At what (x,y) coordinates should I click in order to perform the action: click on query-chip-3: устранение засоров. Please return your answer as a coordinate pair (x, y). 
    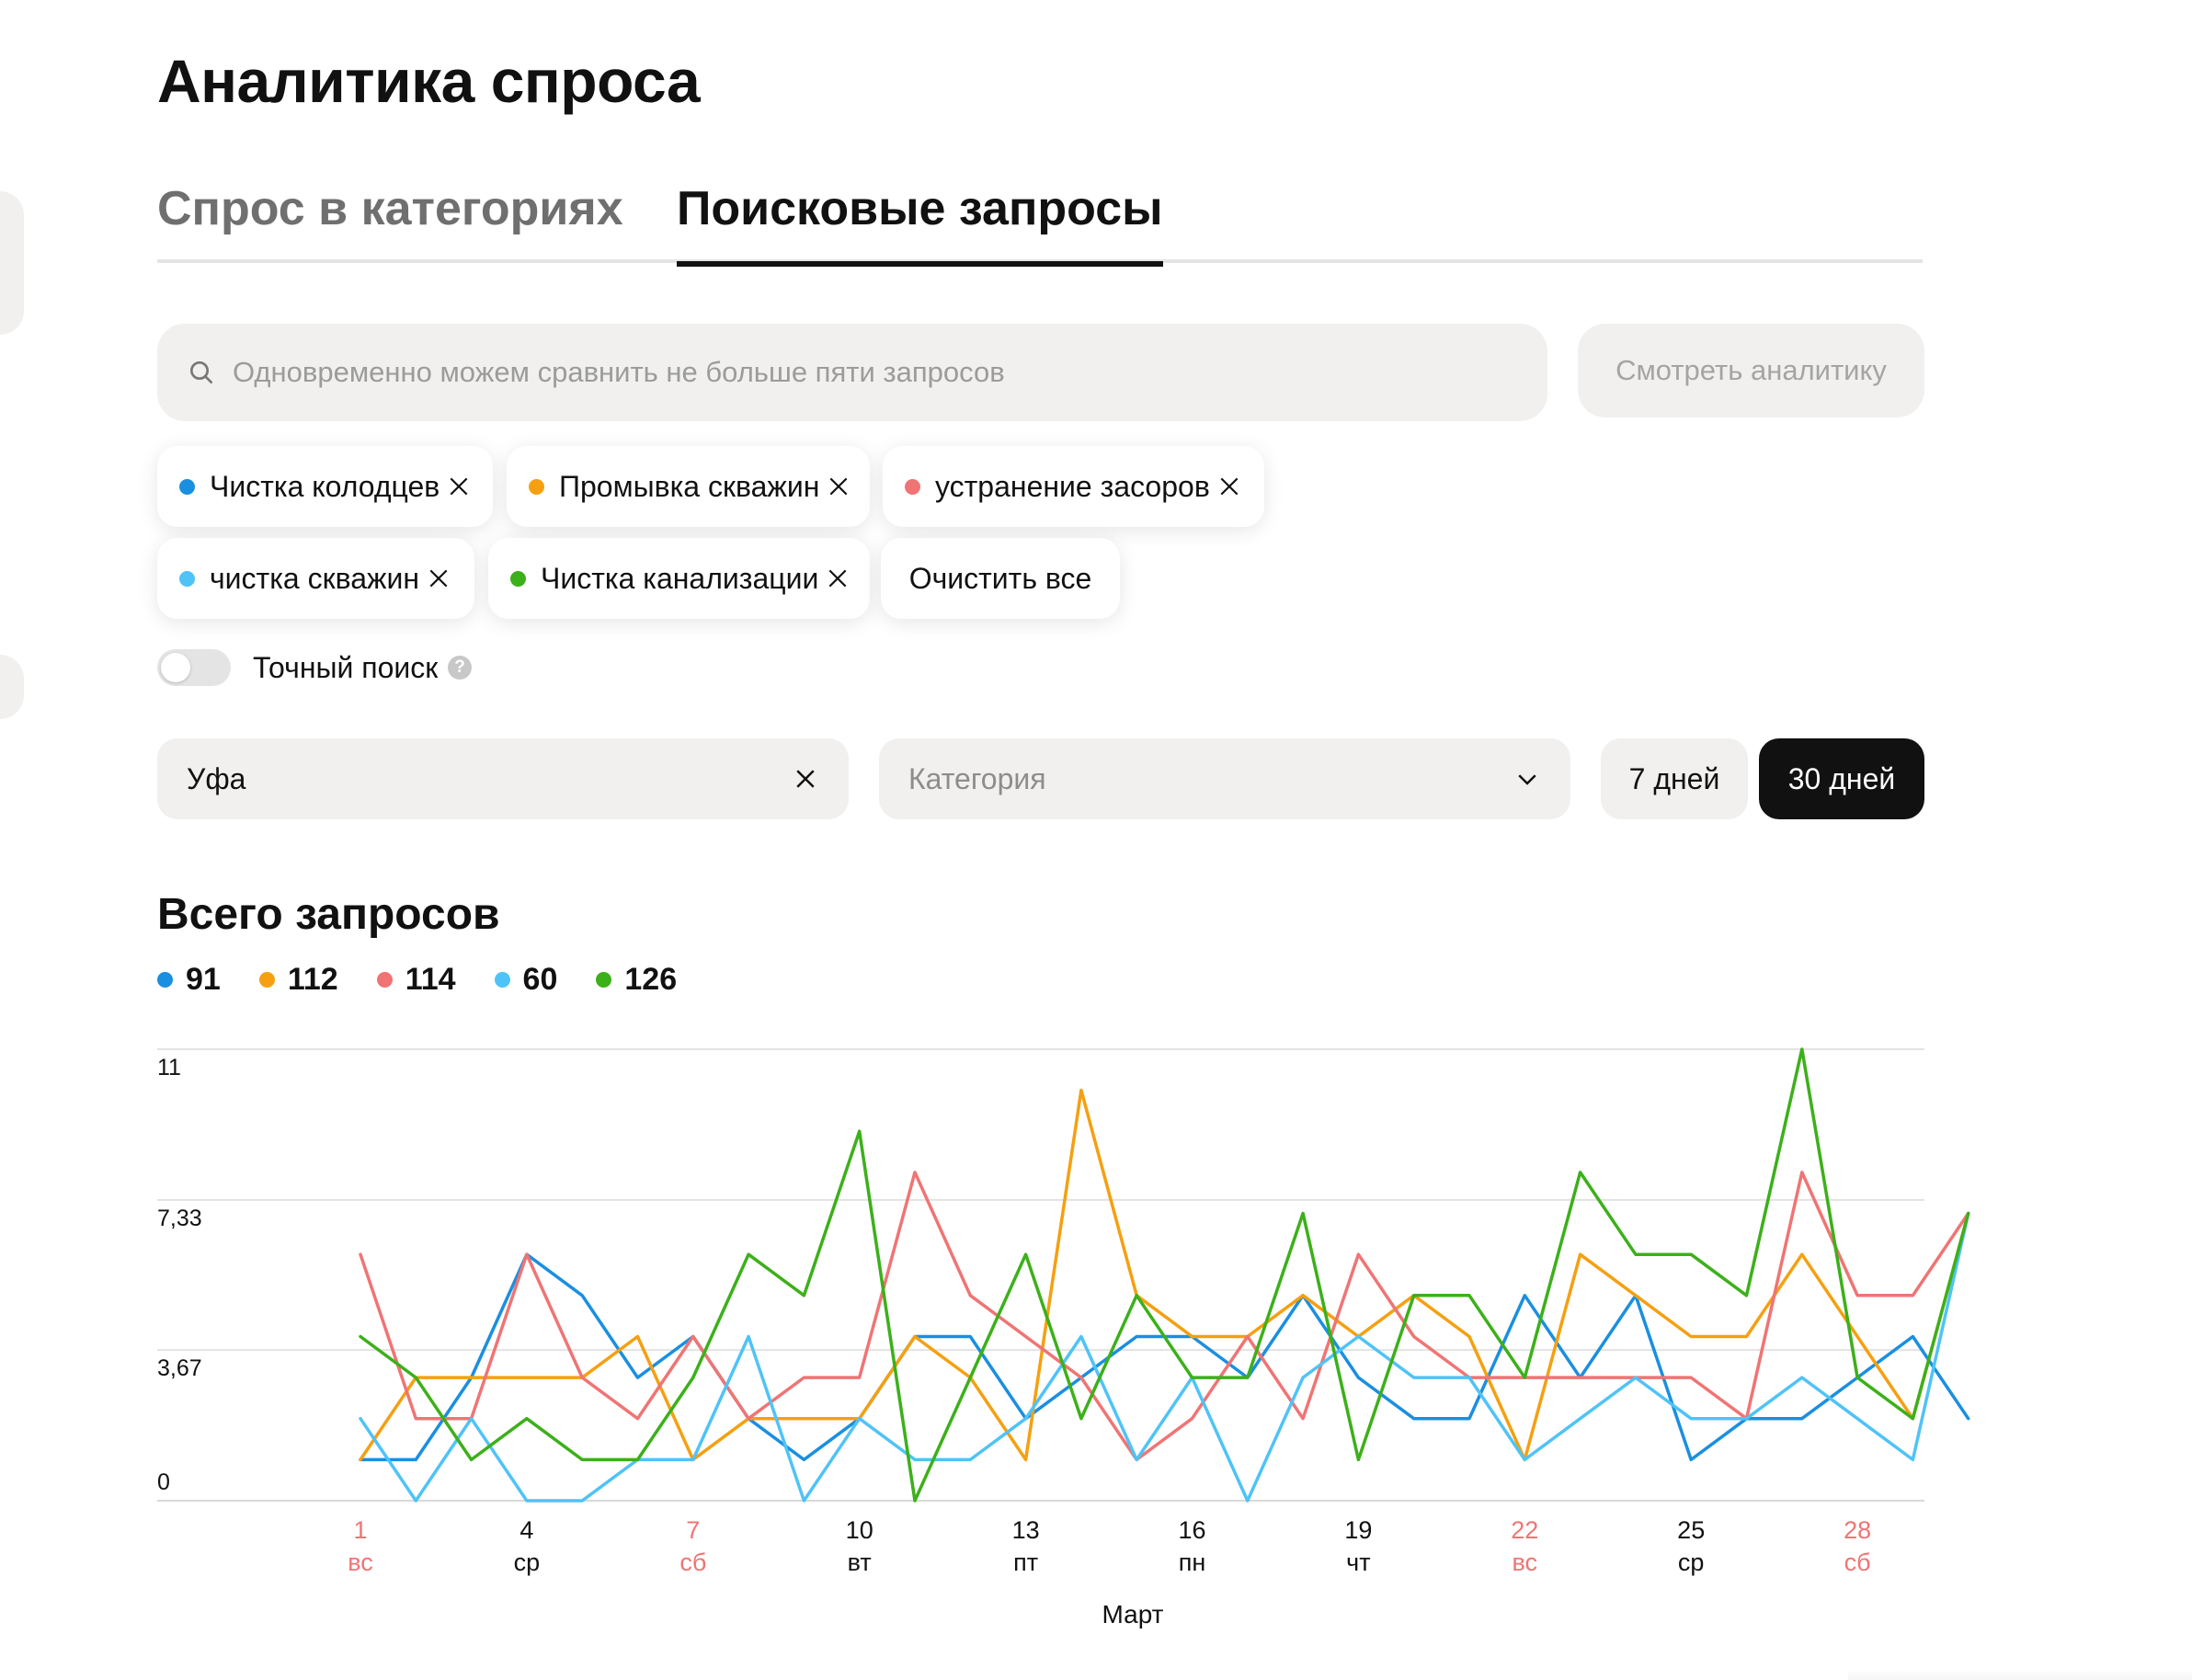
    Looking at the image, I should click on (1073, 486).